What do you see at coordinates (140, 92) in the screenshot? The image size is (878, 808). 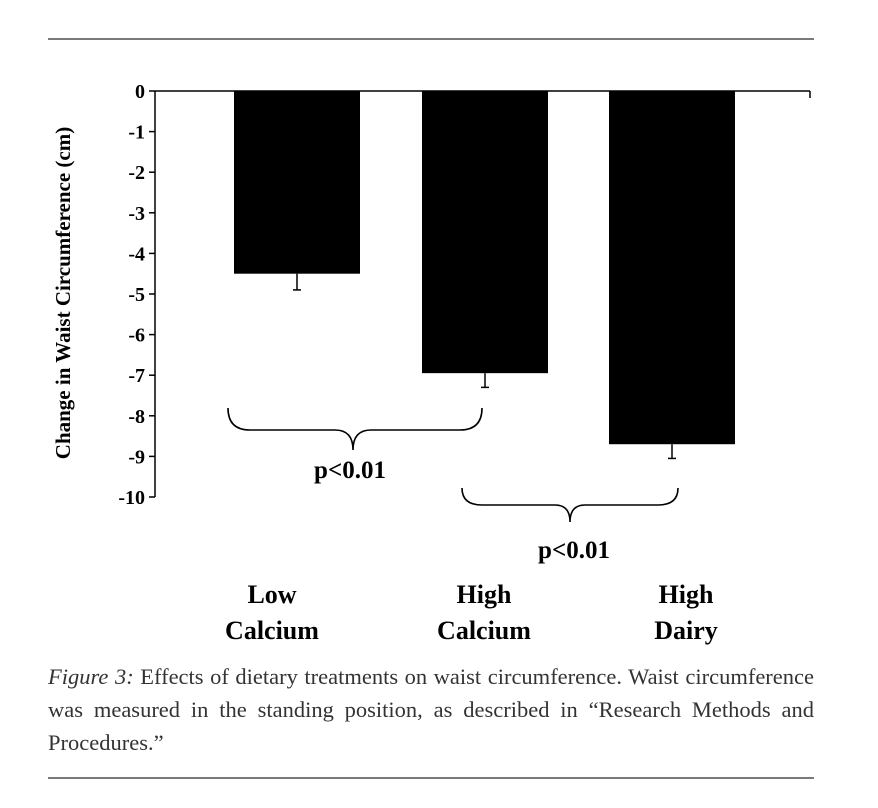 I see `y-tick-label: 0` at bounding box center [140, 92].